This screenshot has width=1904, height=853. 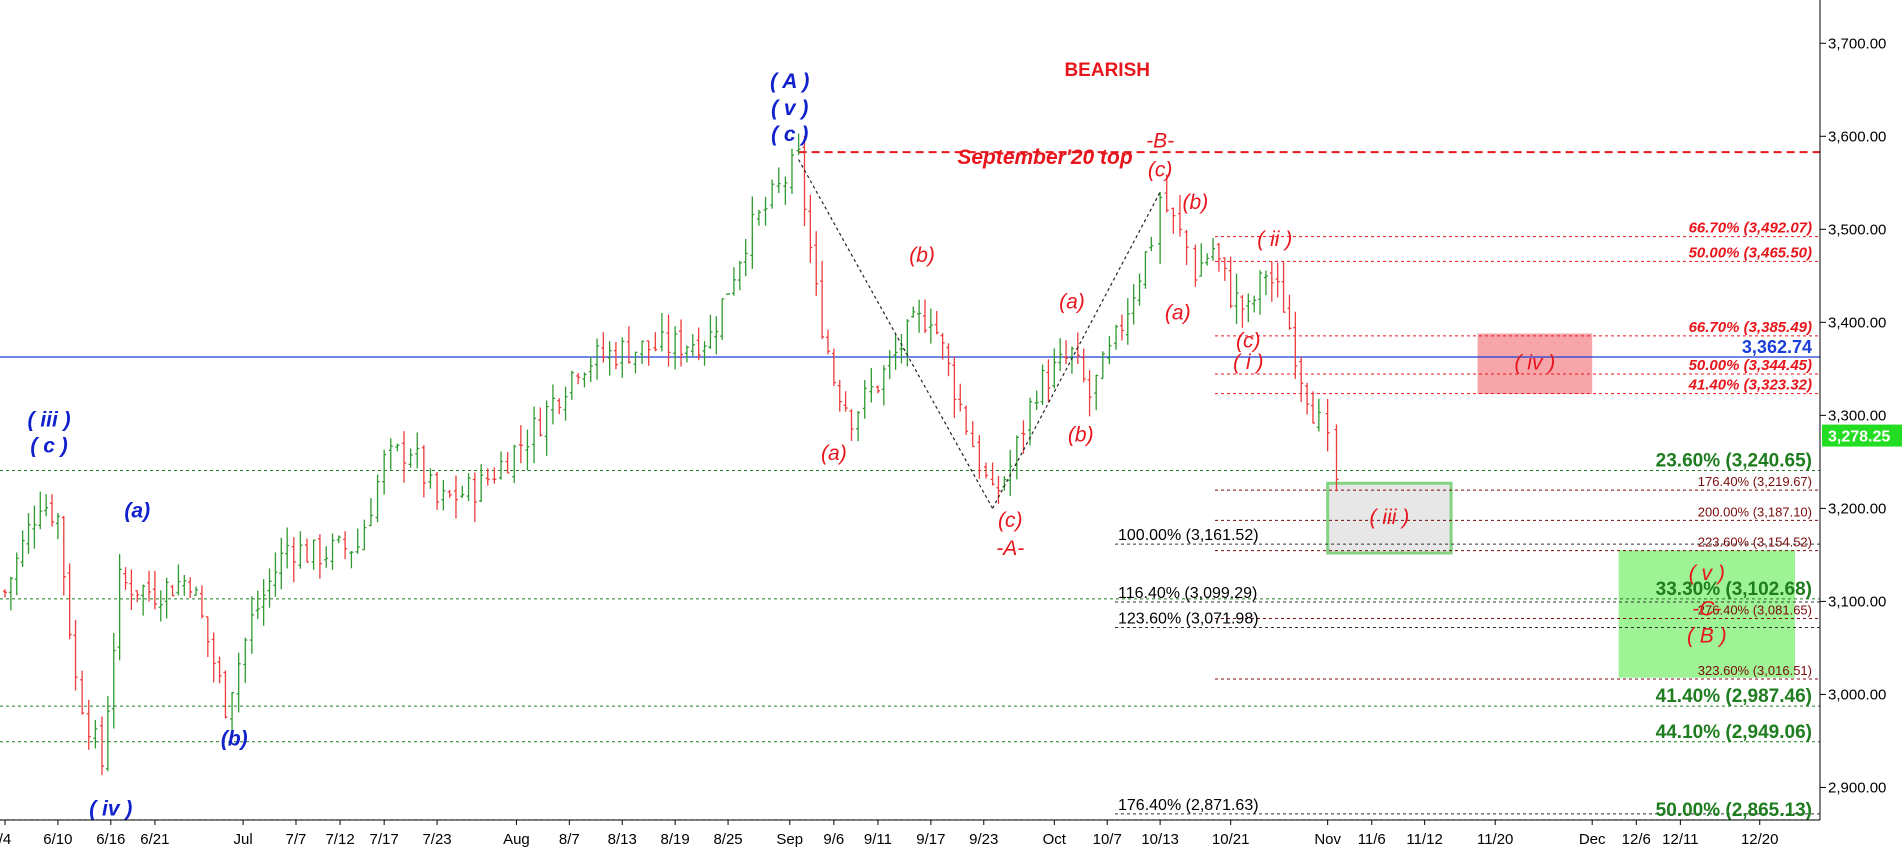 What do you see at coordinates (1755, 542) in the screenshot?
I see `fib-level-label: 223.60% (3,154.52)` at bounding box center [1755, 542].